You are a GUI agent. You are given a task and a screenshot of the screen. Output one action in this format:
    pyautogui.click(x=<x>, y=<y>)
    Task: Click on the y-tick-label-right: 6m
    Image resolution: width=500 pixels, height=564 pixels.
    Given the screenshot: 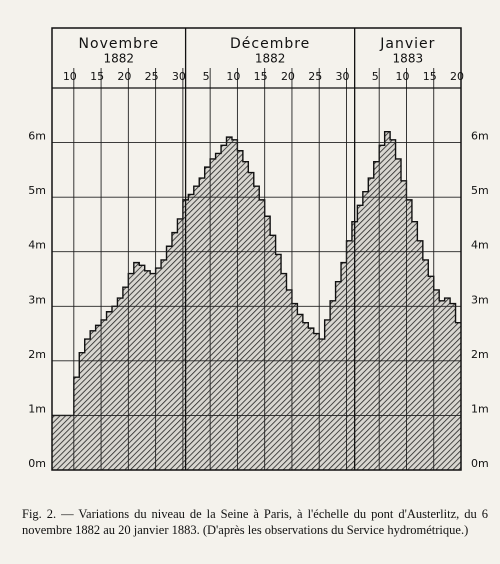 What is the action you would take?
    pyautogui.click(x=480, y=136)
    